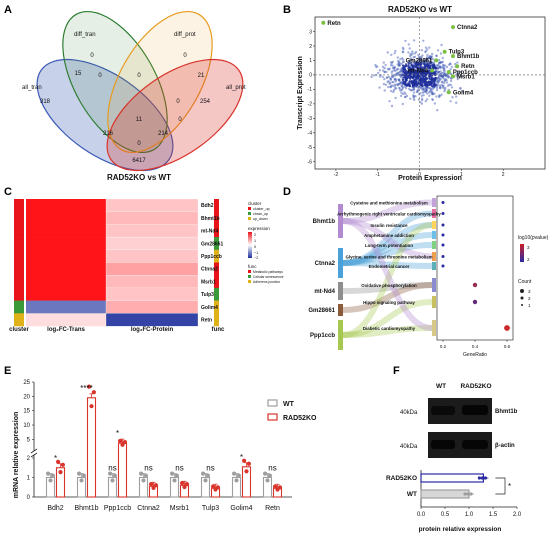 Image resolution: width=550 pixels, height=535 pixels. What do you see at coordinates (139, 177) in the screenshot?
I see `venn-title: RAD52KO vs WT` at bounding box center [139, 177].